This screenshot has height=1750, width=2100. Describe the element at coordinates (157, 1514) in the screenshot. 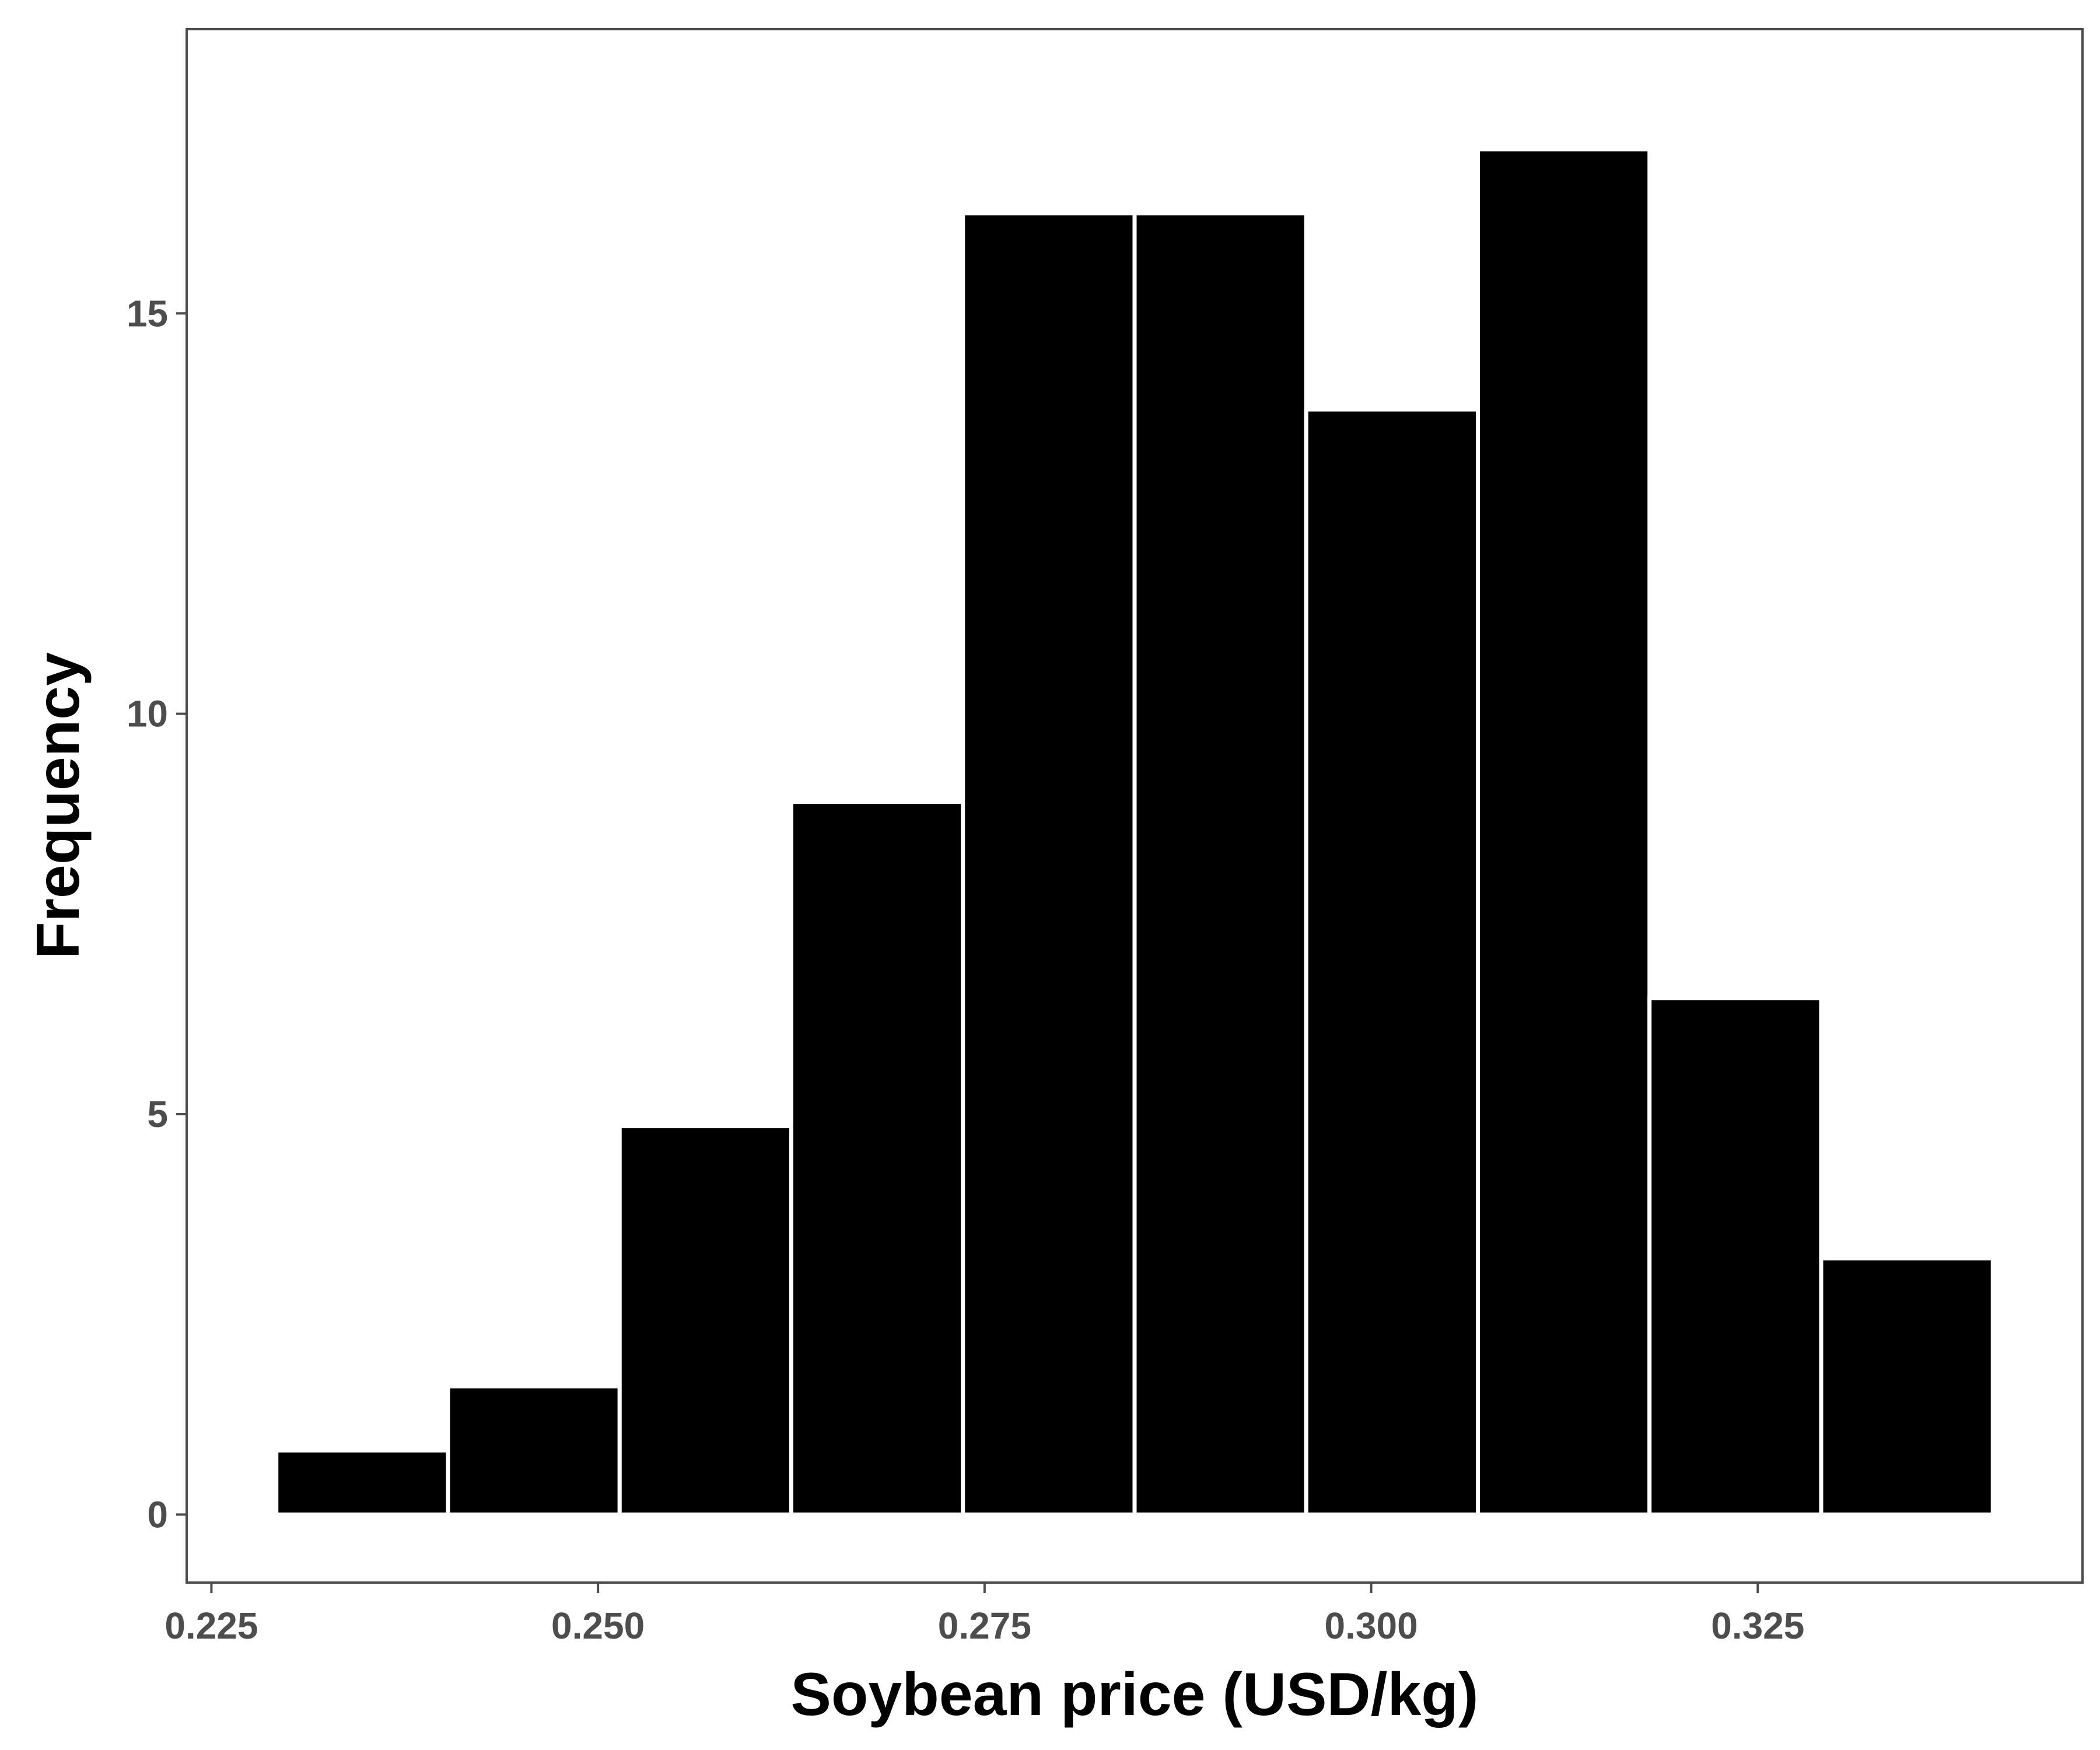

I see `y-tick-label: 0` at that location.